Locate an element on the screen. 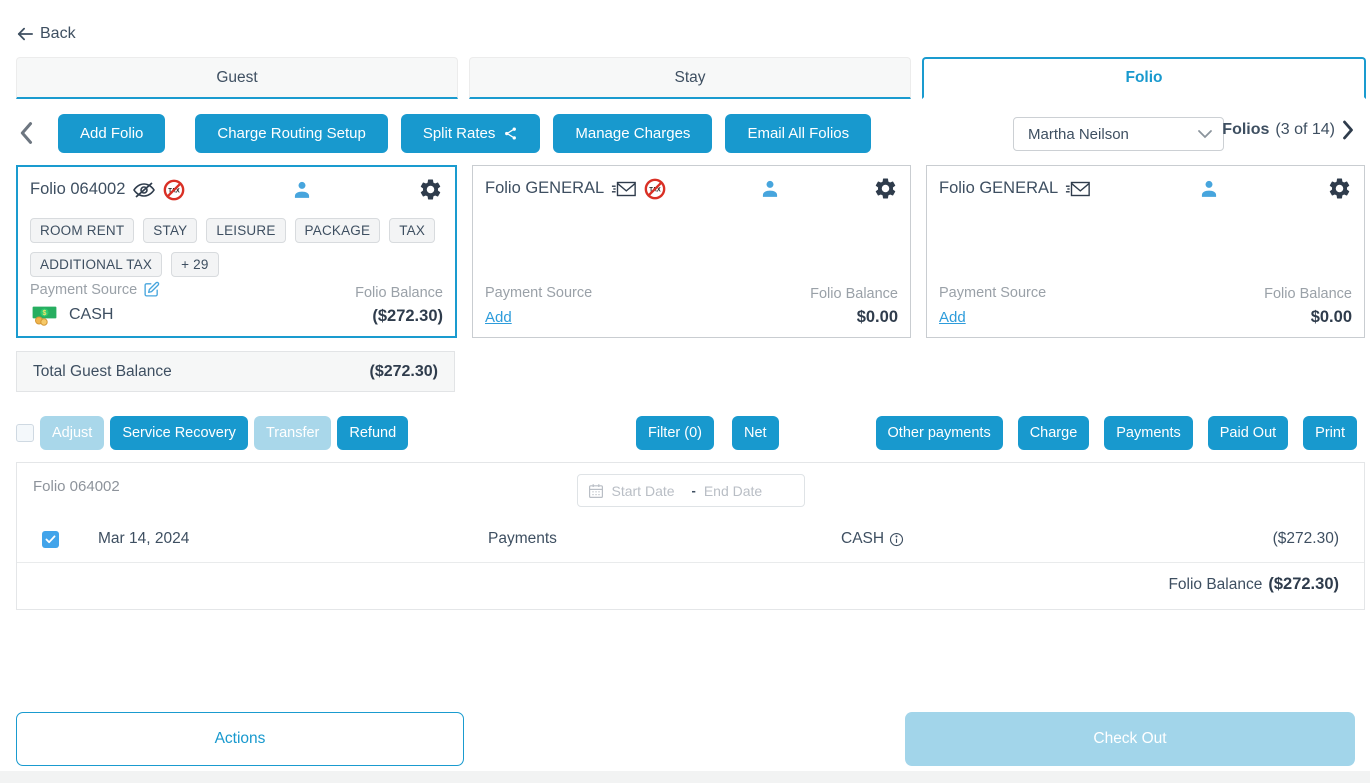  folio-card-general-2: Folio GENERAL Payment Source Add is located at coordinates (1145, 251).